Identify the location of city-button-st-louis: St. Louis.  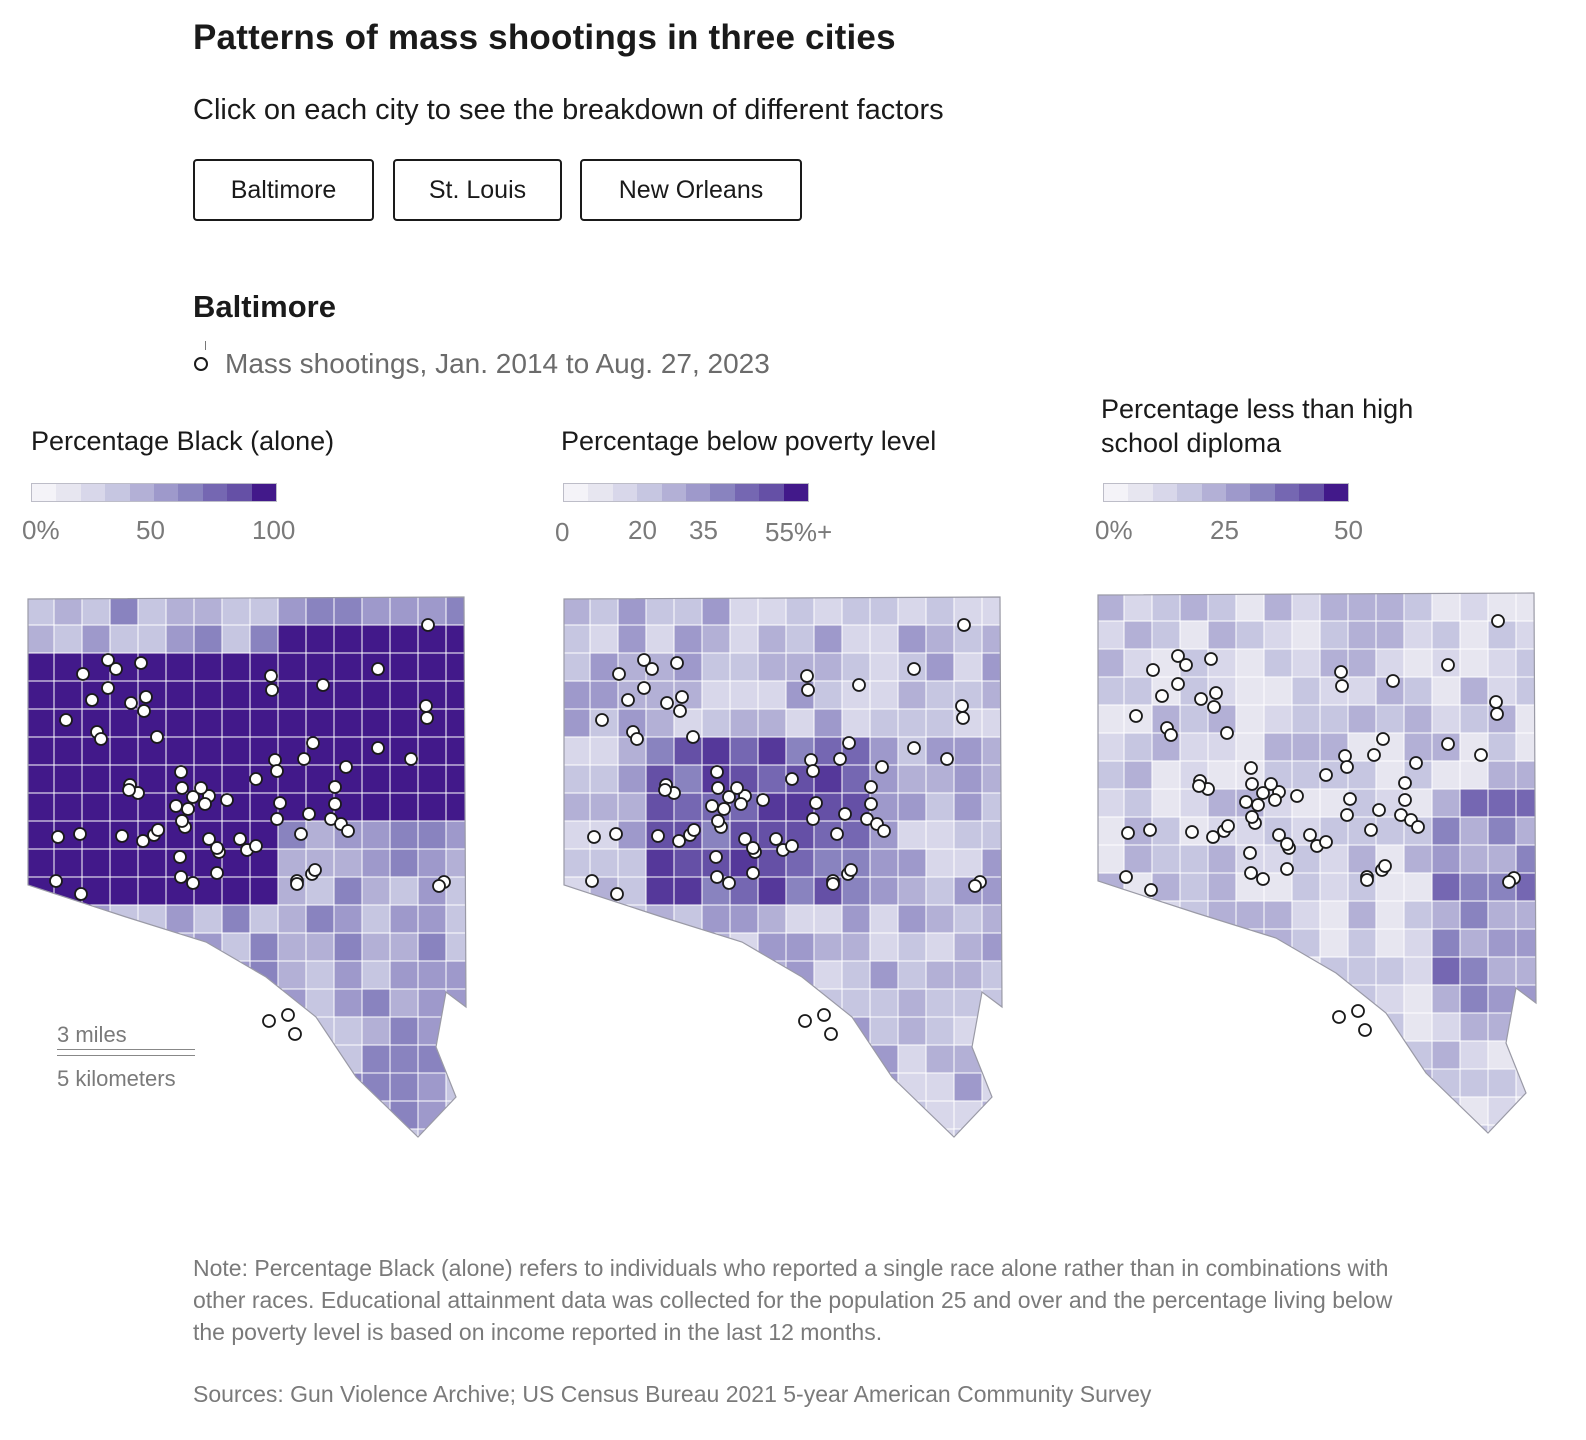
(477, 190).